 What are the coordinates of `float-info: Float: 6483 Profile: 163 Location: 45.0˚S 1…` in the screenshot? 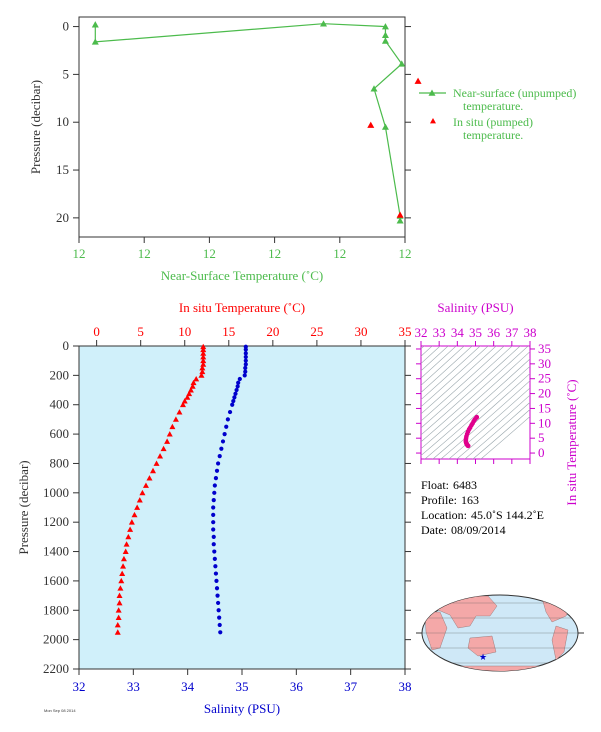 It's located at (482, 508).